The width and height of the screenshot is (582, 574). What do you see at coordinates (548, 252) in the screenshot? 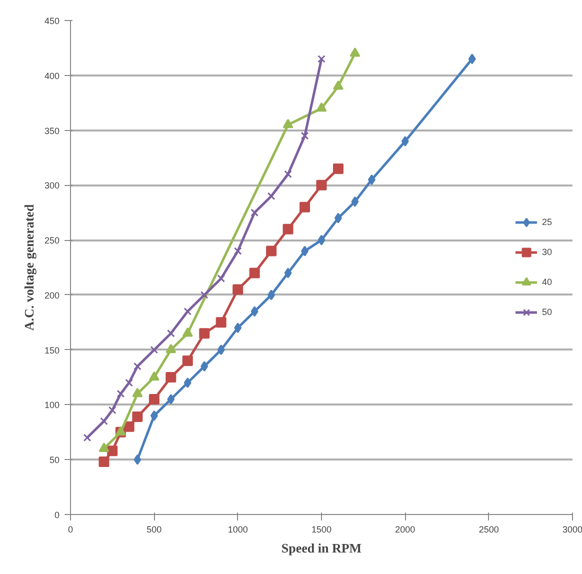
I see `legend-label: 30` at bounding box center [548, 252].